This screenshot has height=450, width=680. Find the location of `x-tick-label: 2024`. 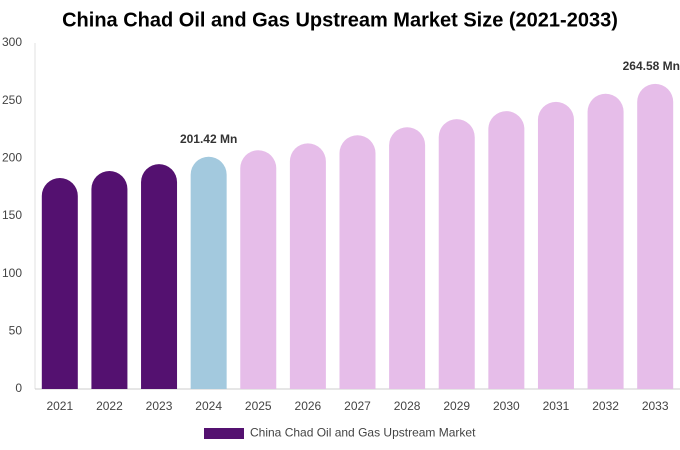

x-tick-label: 2024 is located at coordinates (208, 406).